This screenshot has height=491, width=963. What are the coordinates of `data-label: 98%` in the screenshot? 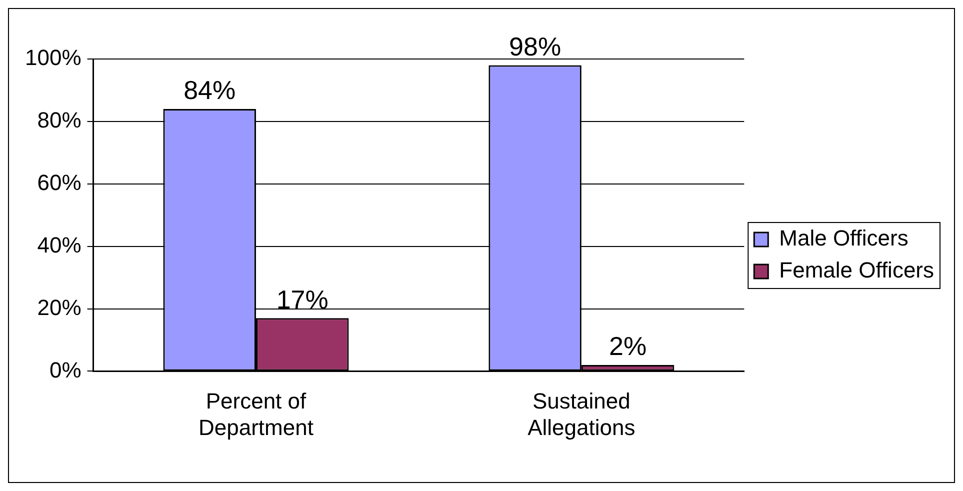 It's located at (535, 46).